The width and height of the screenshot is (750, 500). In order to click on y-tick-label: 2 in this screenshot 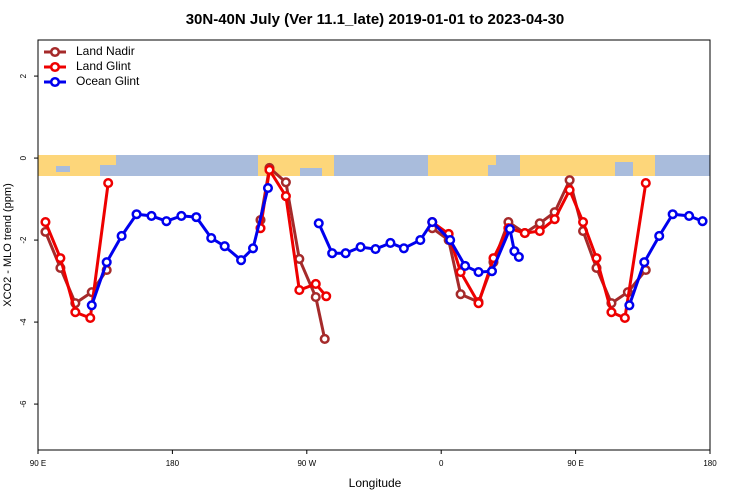, I will do `click(23, 75)`.